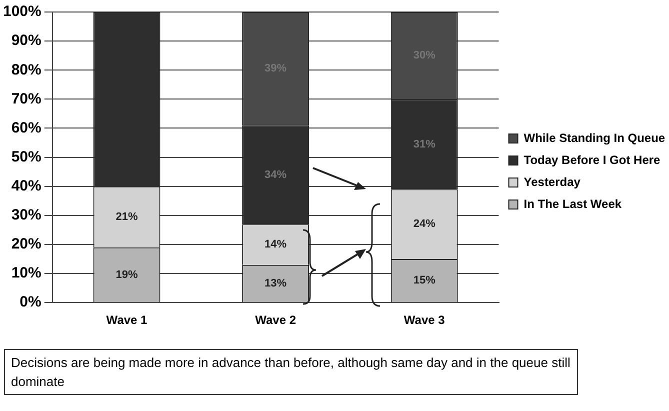 Image resolution: width=669 pixels, height=411 pixels. I want to click on x-tick-label: Wave 1, so click(127, 320).